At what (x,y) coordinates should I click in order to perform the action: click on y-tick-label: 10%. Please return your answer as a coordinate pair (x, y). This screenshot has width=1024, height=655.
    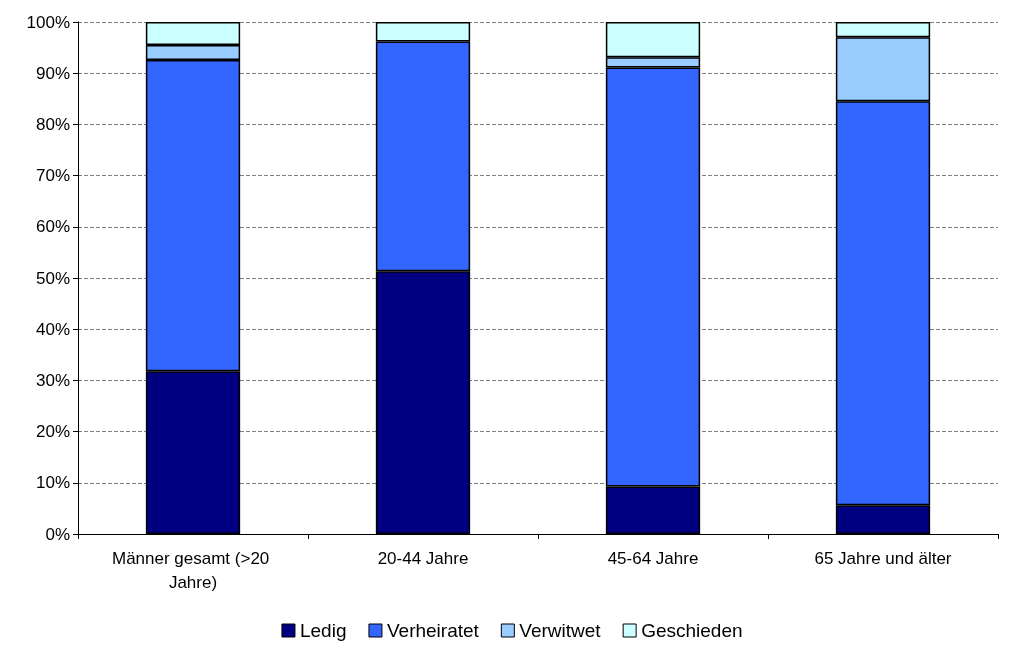
    Looking at the image, I should click on (52, 483).